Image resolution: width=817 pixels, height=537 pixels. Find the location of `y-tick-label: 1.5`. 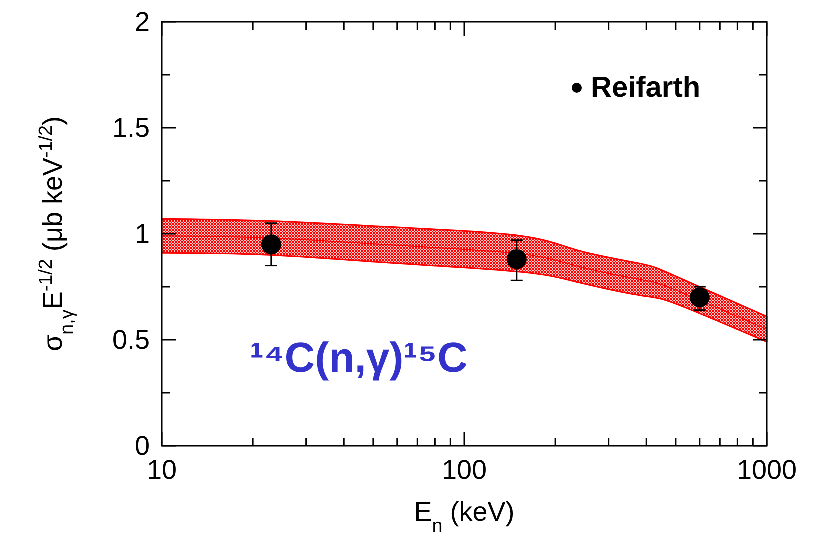

y-tick-label: 1.5 is located at coordinates (131, 128).